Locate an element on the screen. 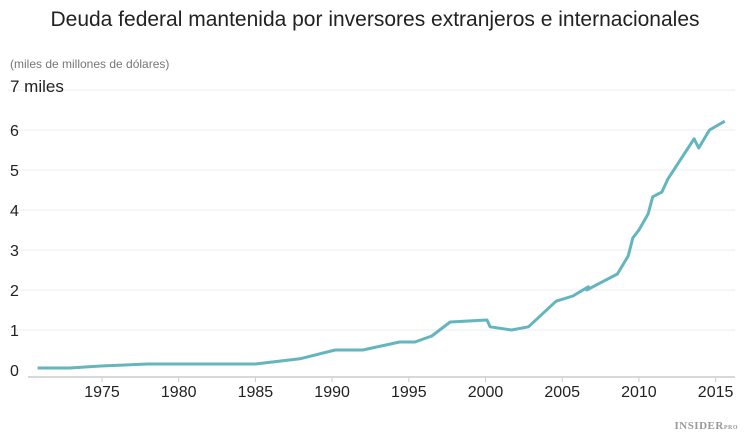 This screenshot has height=442, width=750. y-tick-label: 5 is located at coordinates (14, 171).